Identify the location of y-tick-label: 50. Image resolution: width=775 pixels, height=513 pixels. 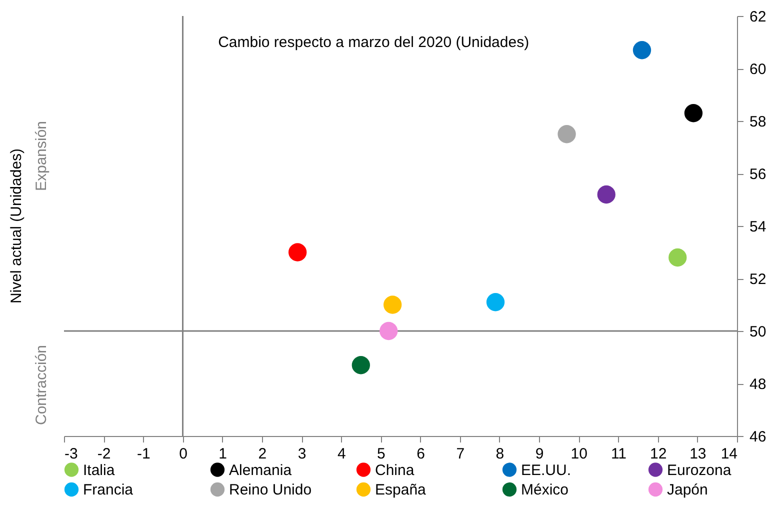
(758, 332).